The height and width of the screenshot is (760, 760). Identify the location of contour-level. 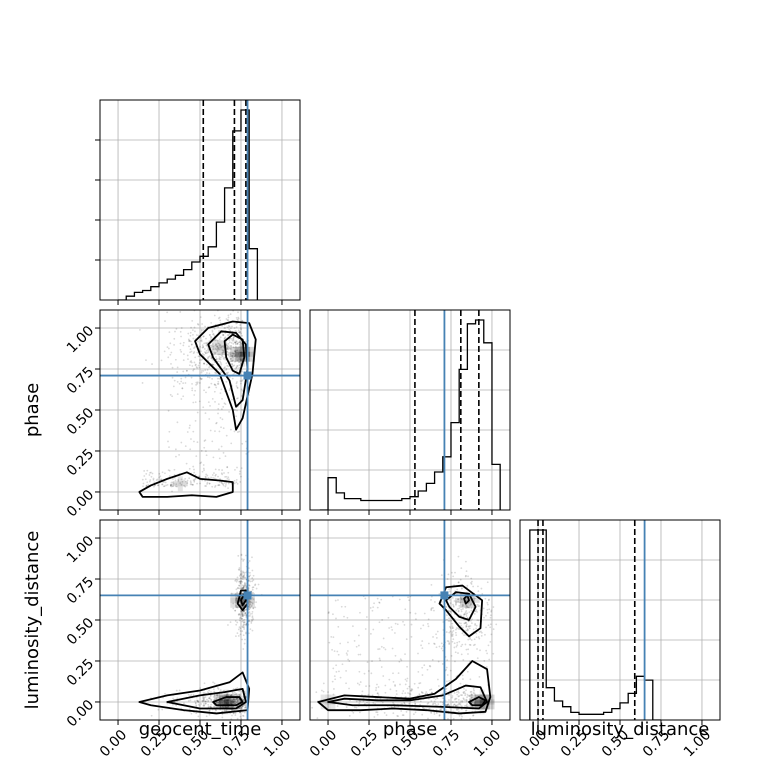
(404, 687).